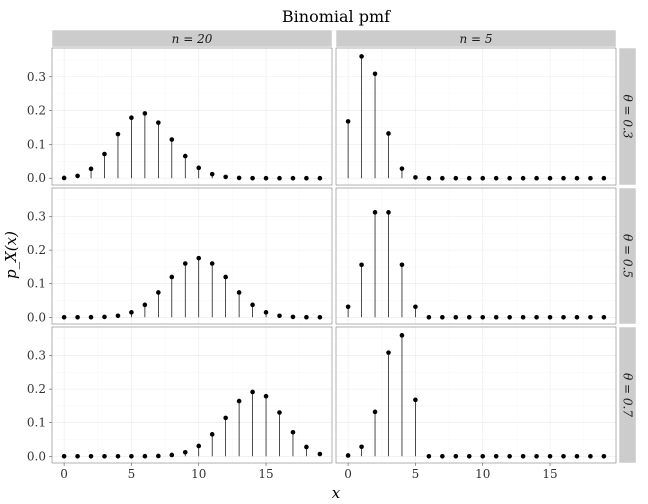 The image size is (648, 504). Describe the element at coordinates (628, 395) in the screenshot. I see `row-strip-label: θ = 0.7` at that location.